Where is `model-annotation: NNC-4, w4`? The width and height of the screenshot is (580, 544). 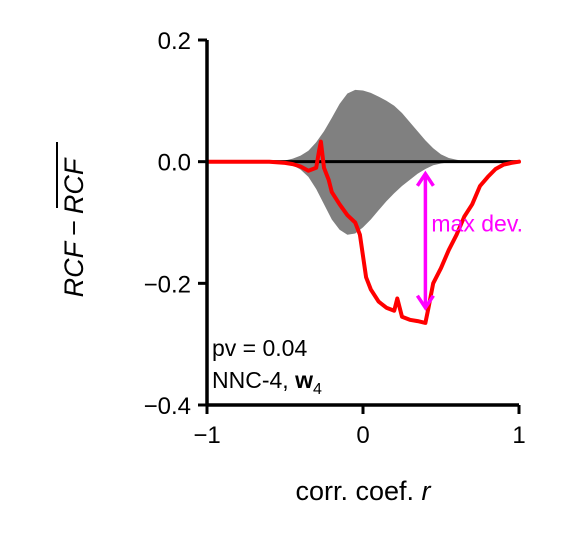 model-annotation: NNC-4, w4 is located at coordinates (267, 382).